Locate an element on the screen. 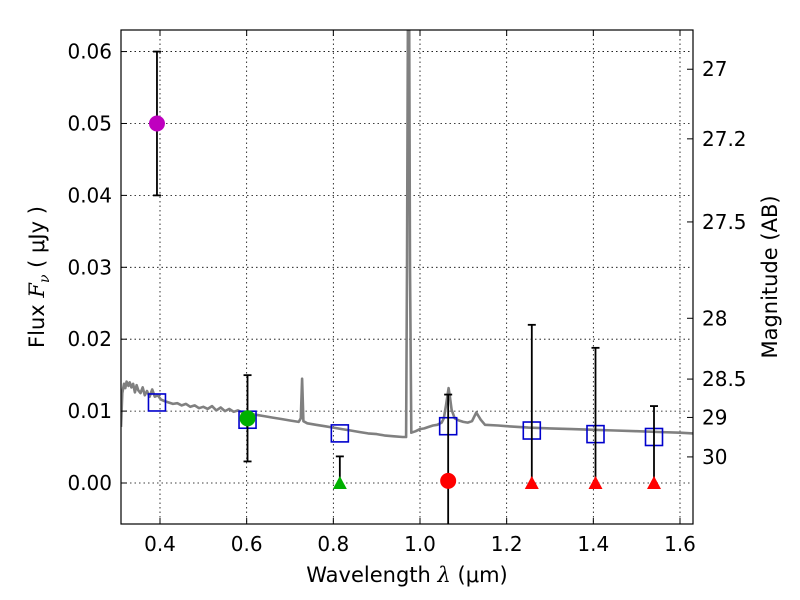 The width and height of the screenshot is (800, 600). x-axis-label: Wavelength λ (μm) is located at coordinates (406, 575).